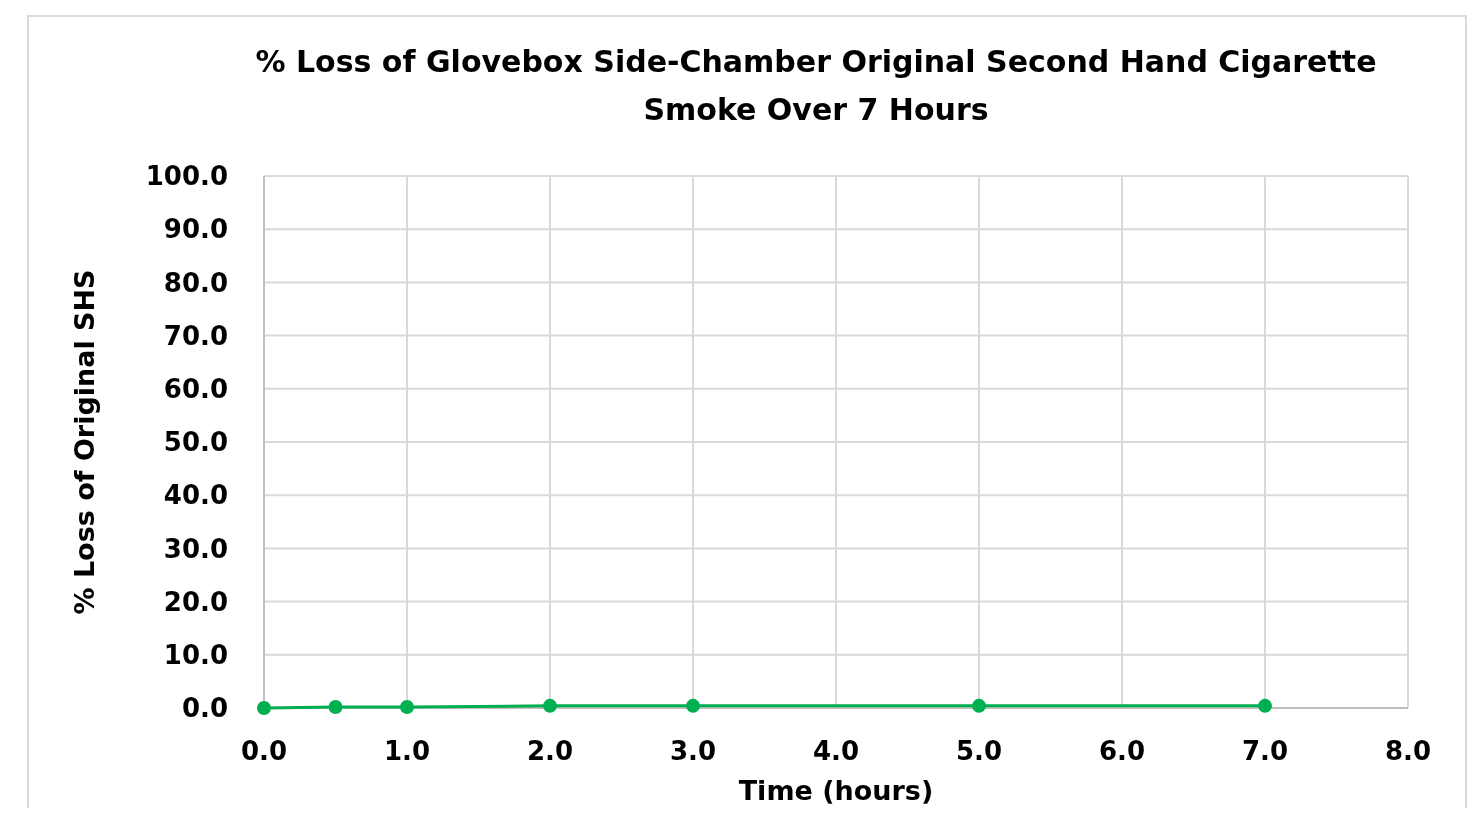 The image size is (1478, 829). Describe the element at coordinates (84, 442) in the screenshot. I see `y-axis-title: % Loss of Original SHS` at that location.